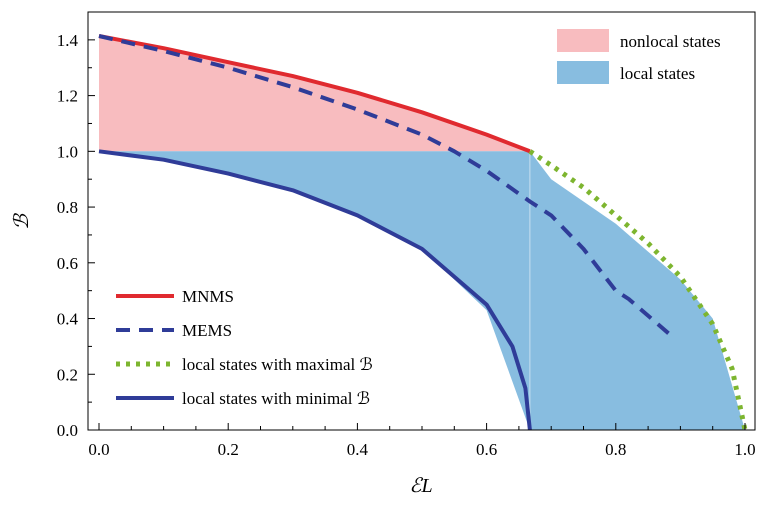 Image resolution: width=761 pixels, height=506 pixels. What do you see at coordinates (67, 207) in the screenshot?
I see `y-tick-label: 0.8` at bounding box center [67, 207].